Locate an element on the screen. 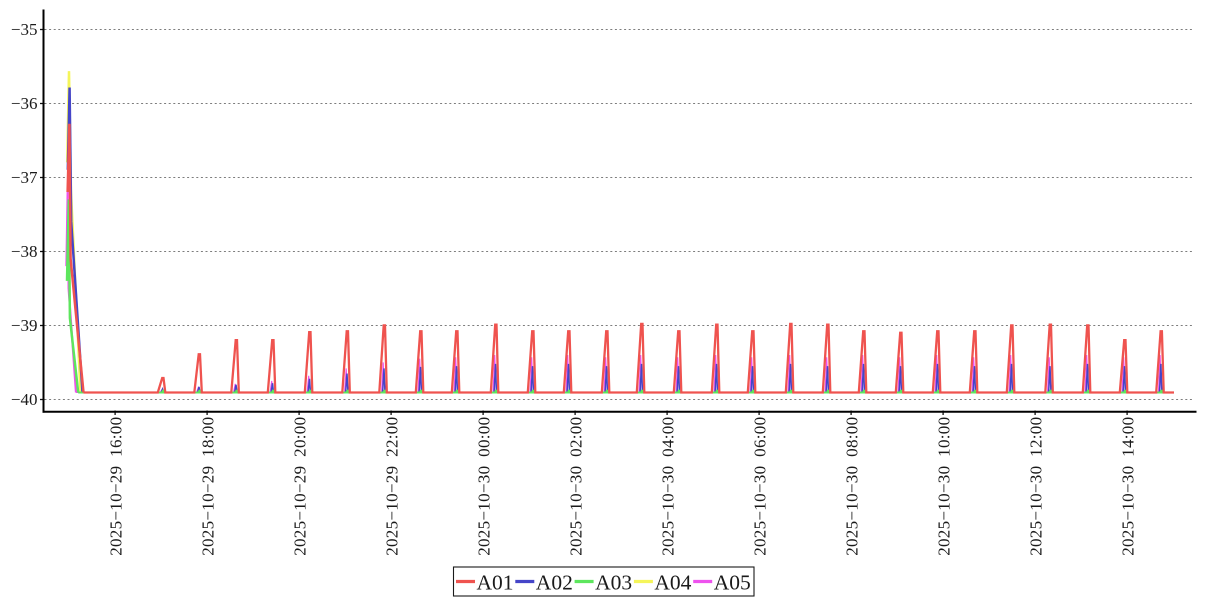 The image size is (1207, 605). svg-text: A01 is located at coordinates (495, 583).